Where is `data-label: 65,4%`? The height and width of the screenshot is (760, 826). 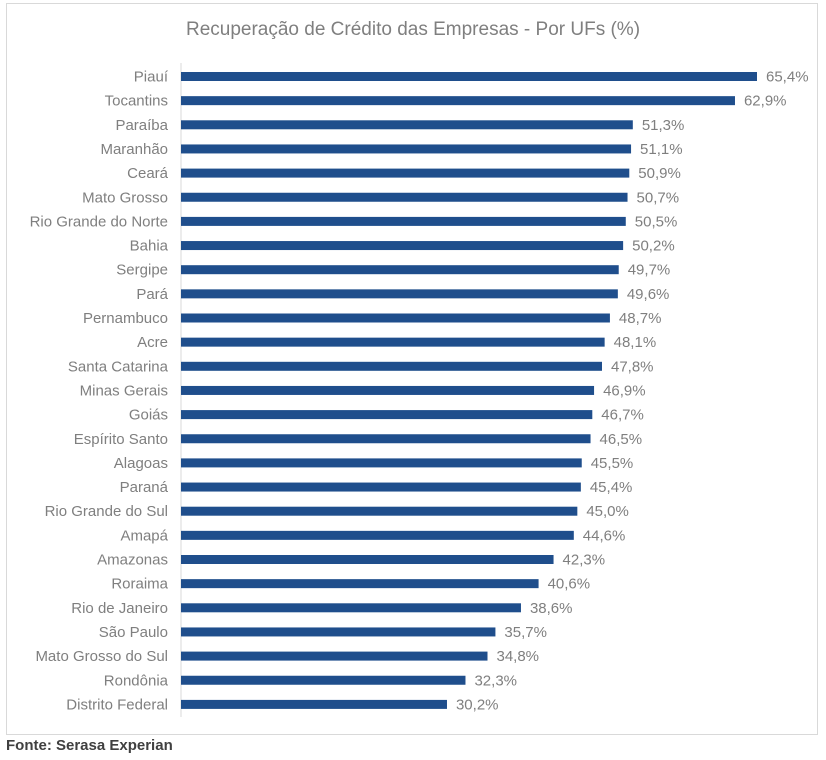 data-label: 65,4% is located at coordinates (787, 77).